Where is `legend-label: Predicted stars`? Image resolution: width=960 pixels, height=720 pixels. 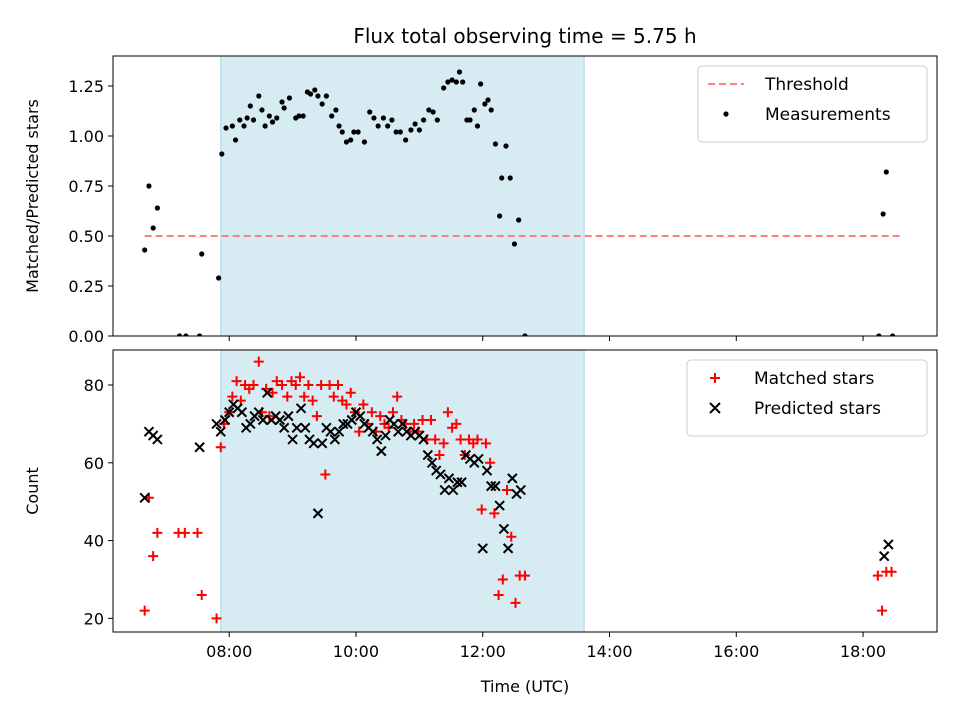
legend-label: Predicted stars is located at coordinates (817, 409).